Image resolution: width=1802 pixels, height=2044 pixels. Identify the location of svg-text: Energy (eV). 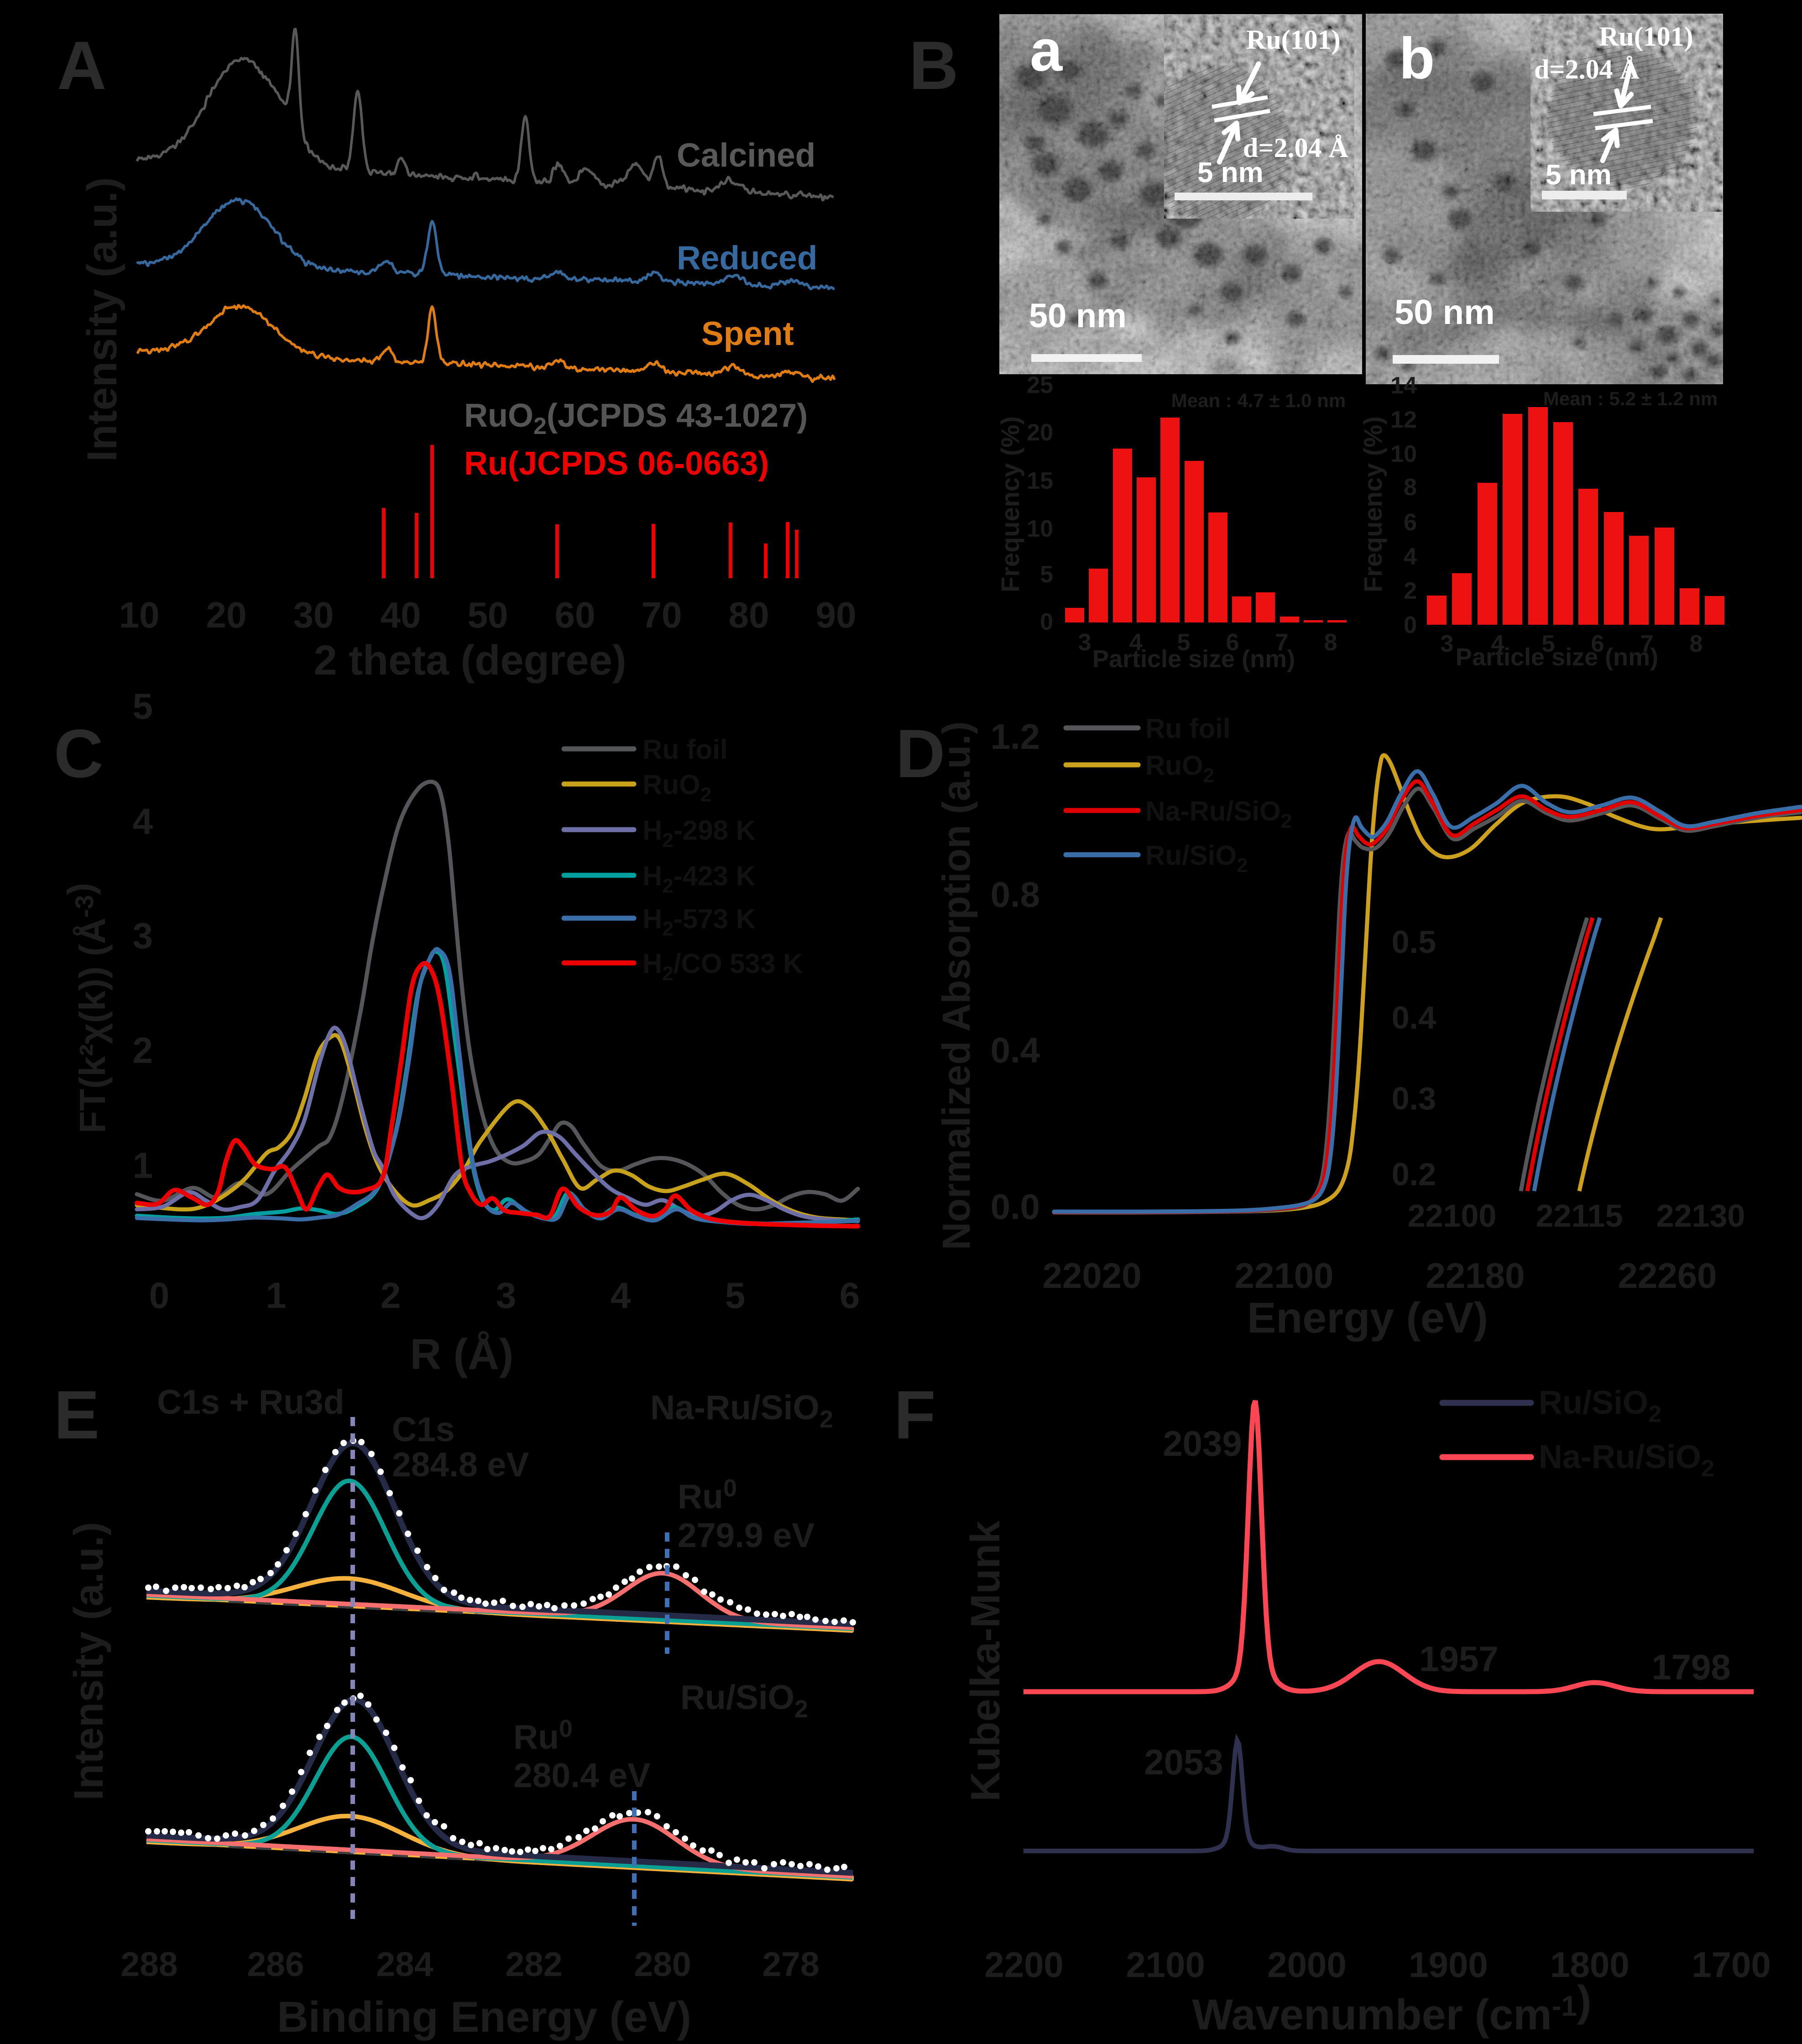
(1367, 1318).